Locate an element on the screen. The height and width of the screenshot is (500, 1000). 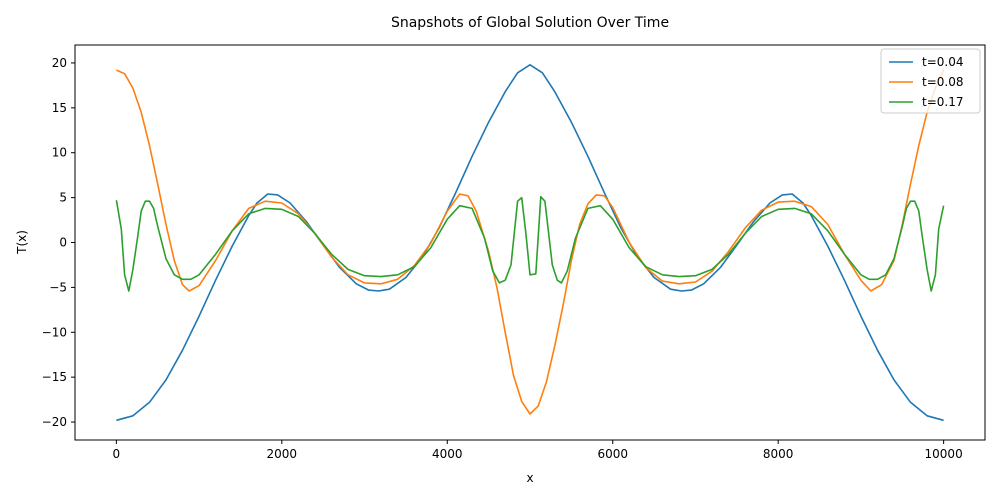
legend-label-1: t=0.04 is located at coordinates (942, 62).